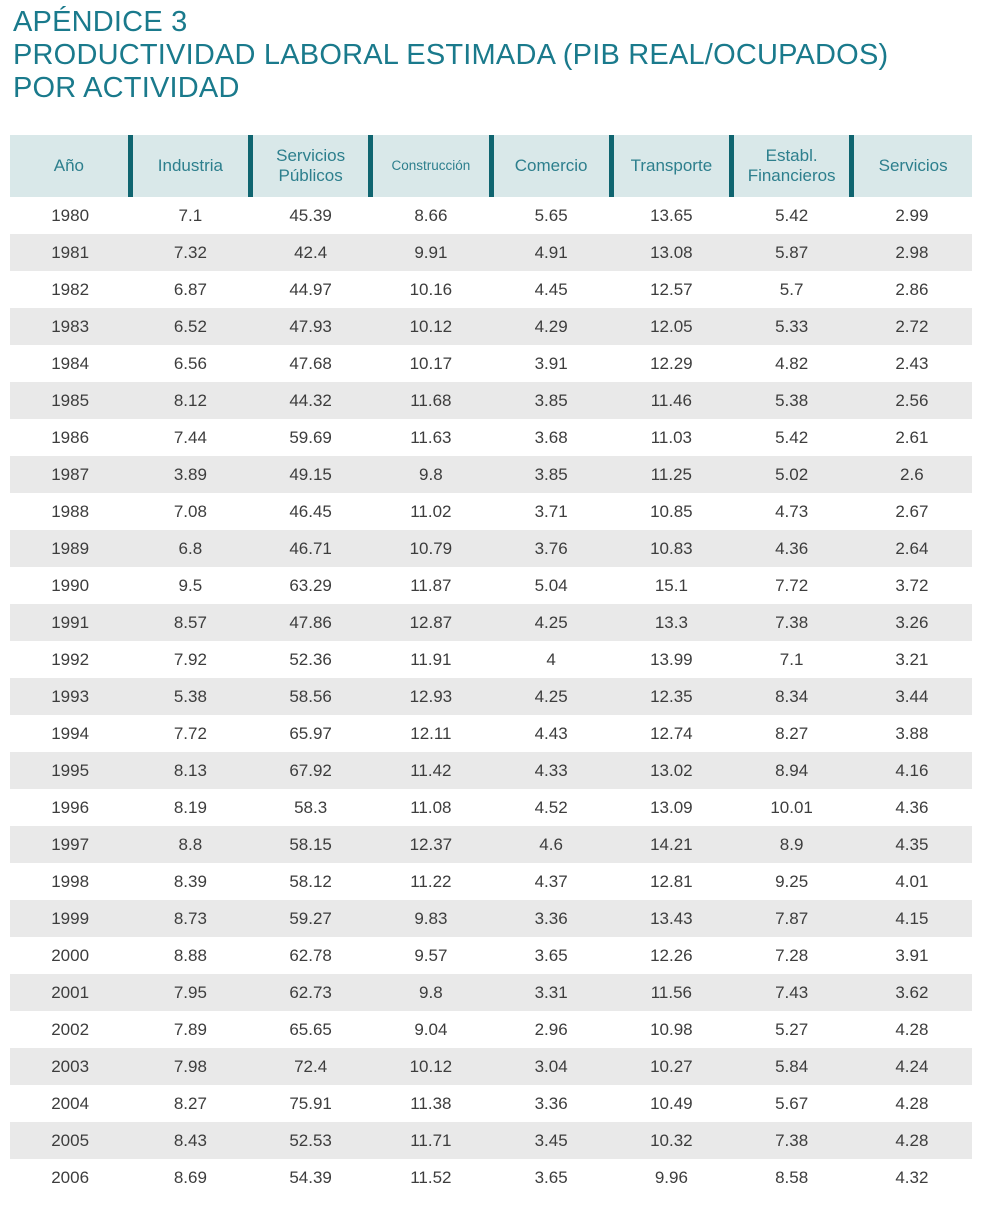  Describe the element at coordinates (190, 289) in the screenshot. I see `table-cell: 6.87` at that location.